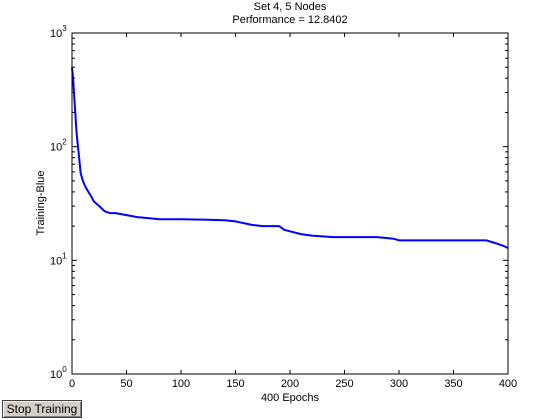 The height and width of the screenshot is (420, 560). I want to click on x-tick-label: 300, so click(399, 384).